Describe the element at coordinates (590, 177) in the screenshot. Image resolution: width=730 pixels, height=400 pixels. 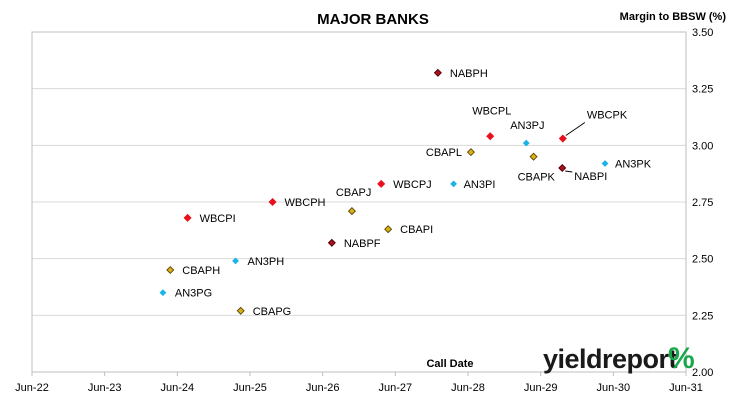
I see `label-nabpi: NABPI` at that location.